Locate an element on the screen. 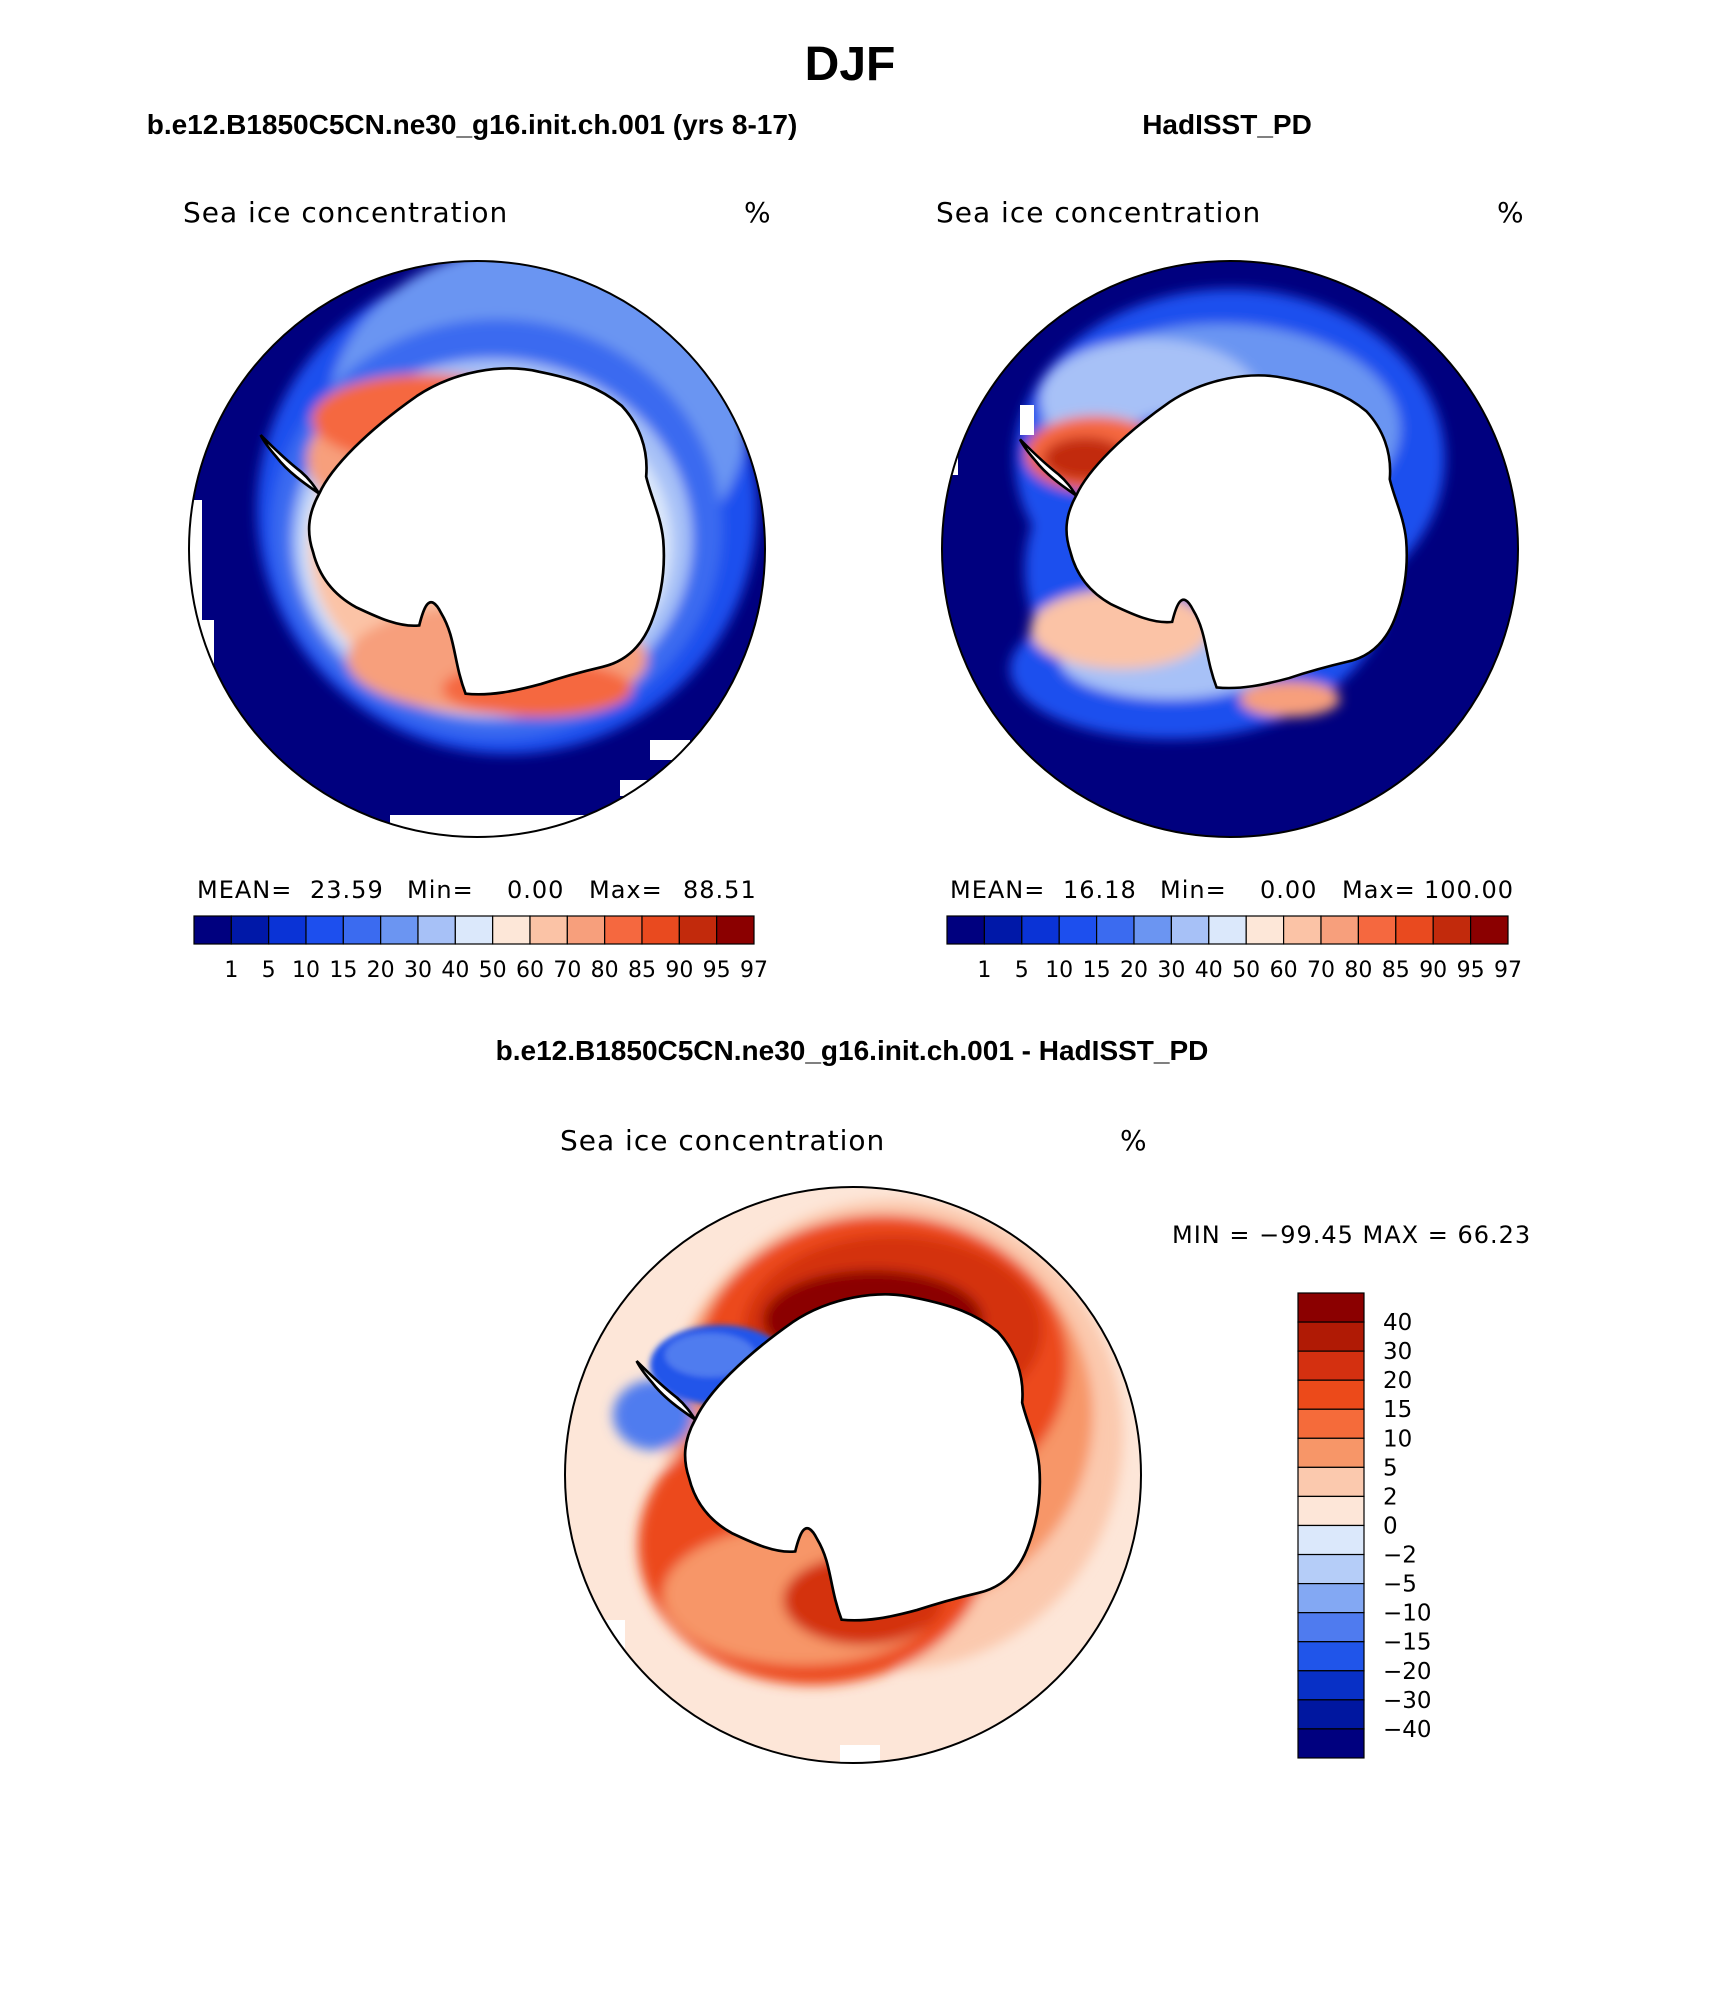 The width and height of the screenshot is (1710, 1999). diff-colorbar-label: −20 is located at coordinates (1407, 1672).